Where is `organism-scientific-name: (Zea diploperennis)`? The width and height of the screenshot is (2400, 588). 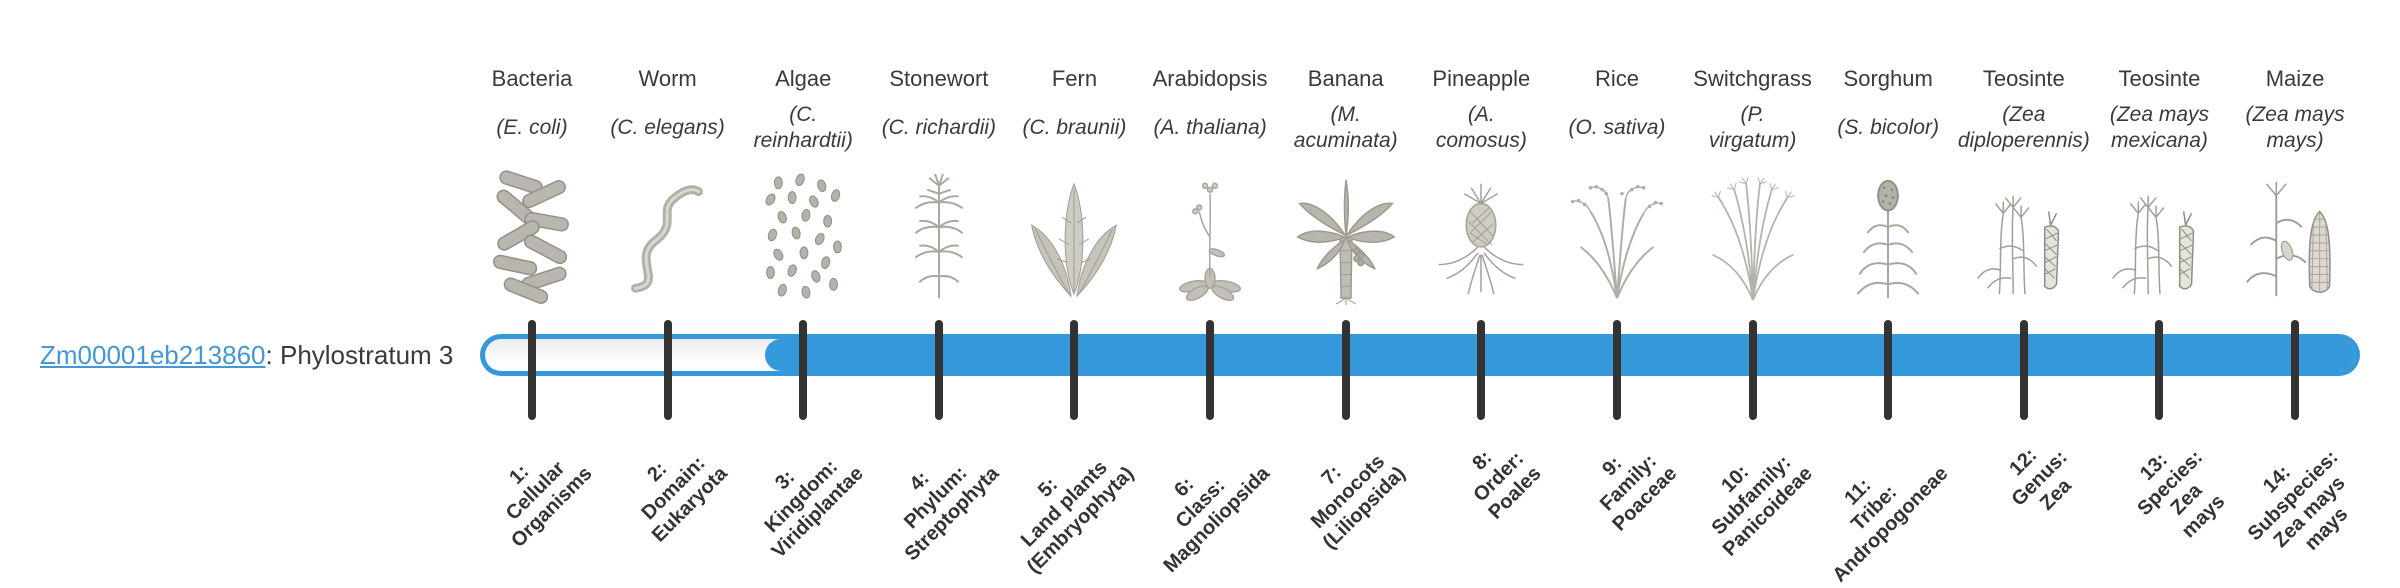
organism-scientific-name: (Zea diploperennis) is located at coordinates (2023, 127).